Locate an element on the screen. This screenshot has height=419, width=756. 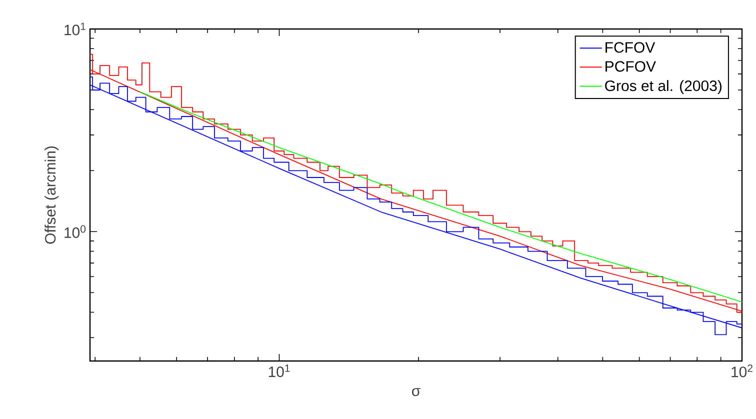
legend-label: FCFOV is located at coordinates (631, 47).